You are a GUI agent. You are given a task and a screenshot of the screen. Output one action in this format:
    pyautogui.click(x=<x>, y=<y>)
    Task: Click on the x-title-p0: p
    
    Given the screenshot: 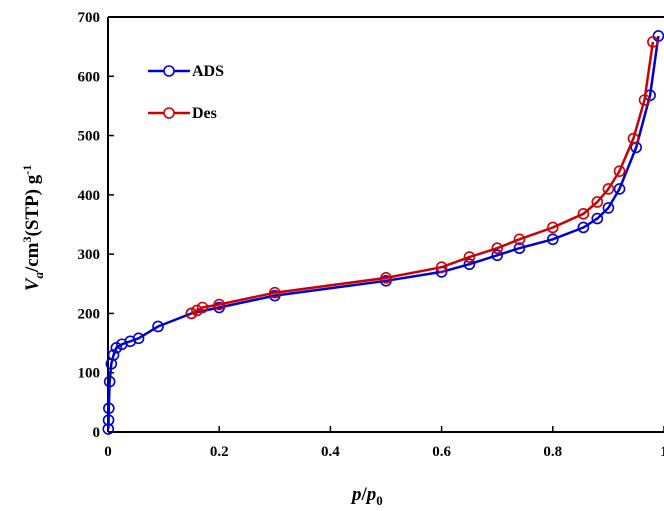 What is the action you would take?
    pyautogui.click(x=371, y=494)
    